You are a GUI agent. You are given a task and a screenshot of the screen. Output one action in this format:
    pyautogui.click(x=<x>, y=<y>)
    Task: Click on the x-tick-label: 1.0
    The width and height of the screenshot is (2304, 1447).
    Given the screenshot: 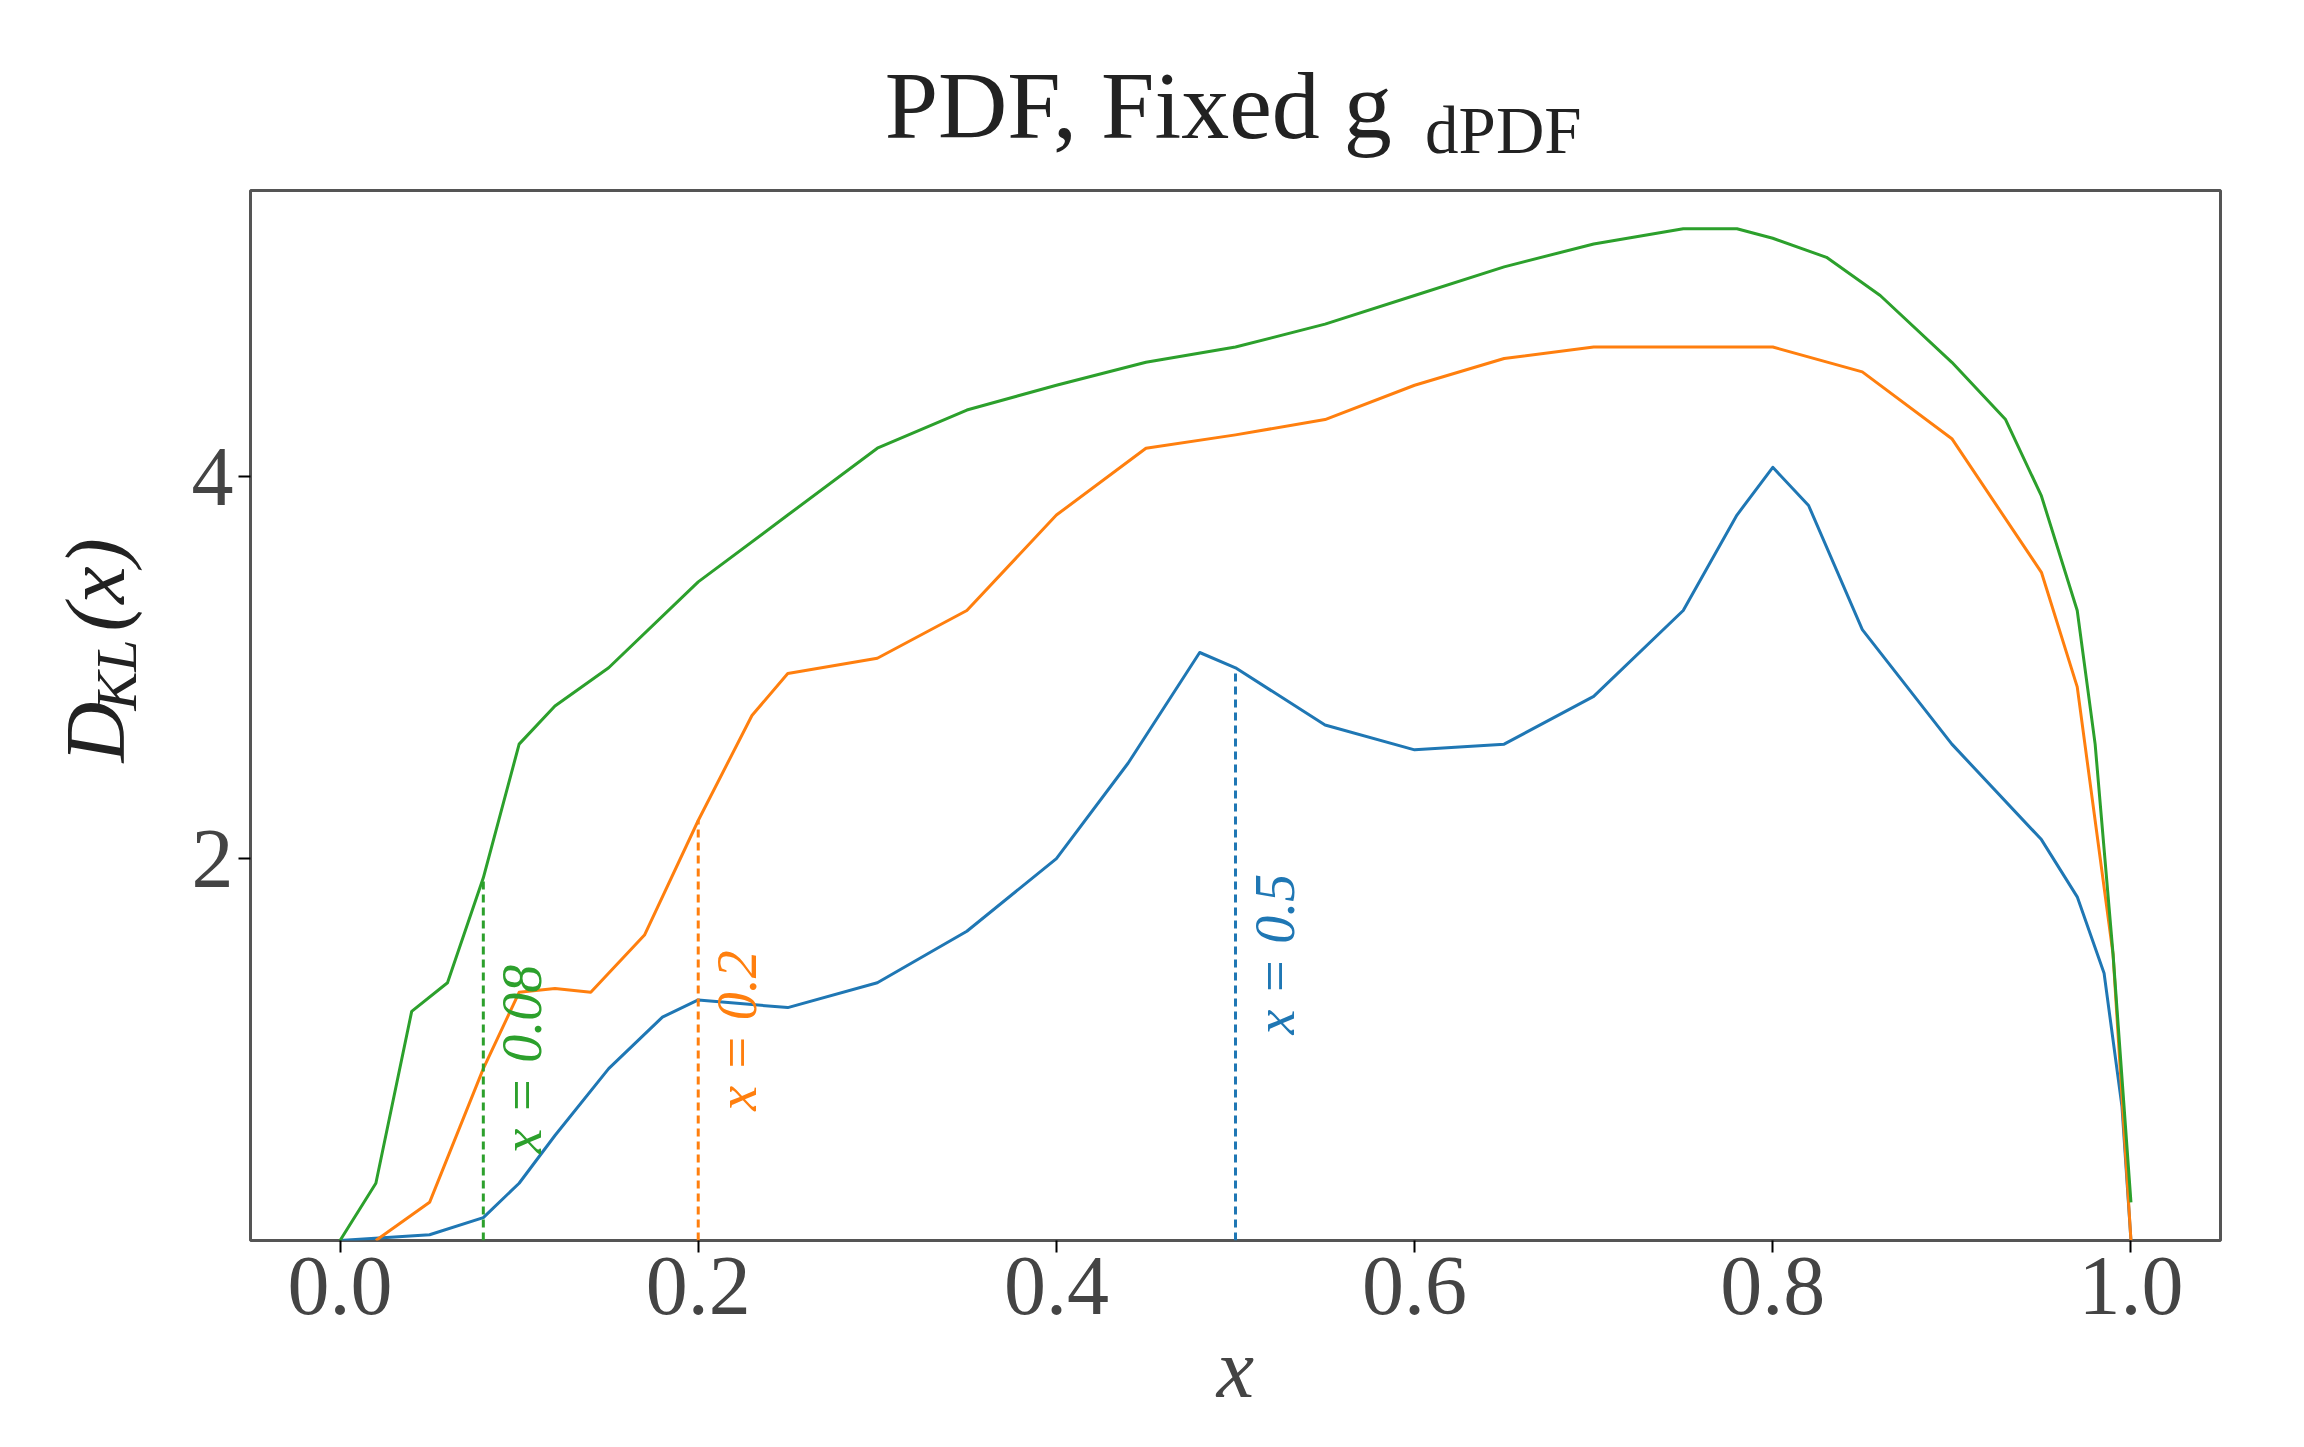 What is the action you would take?
    pyautogui.click(x=2131, y=1285)
    